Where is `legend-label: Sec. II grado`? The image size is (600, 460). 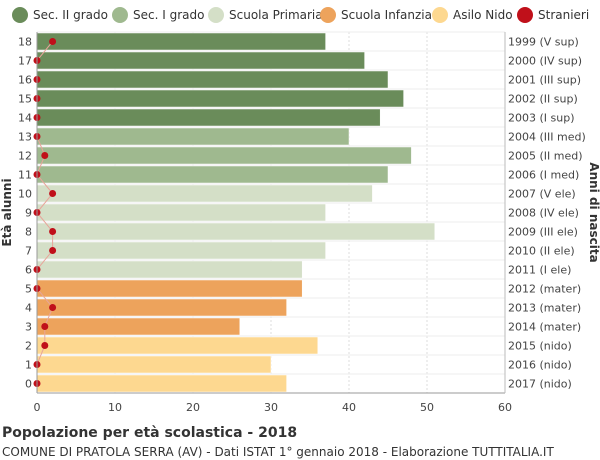 legend-label: Sec. II grado is located at coordinates (70, 15).